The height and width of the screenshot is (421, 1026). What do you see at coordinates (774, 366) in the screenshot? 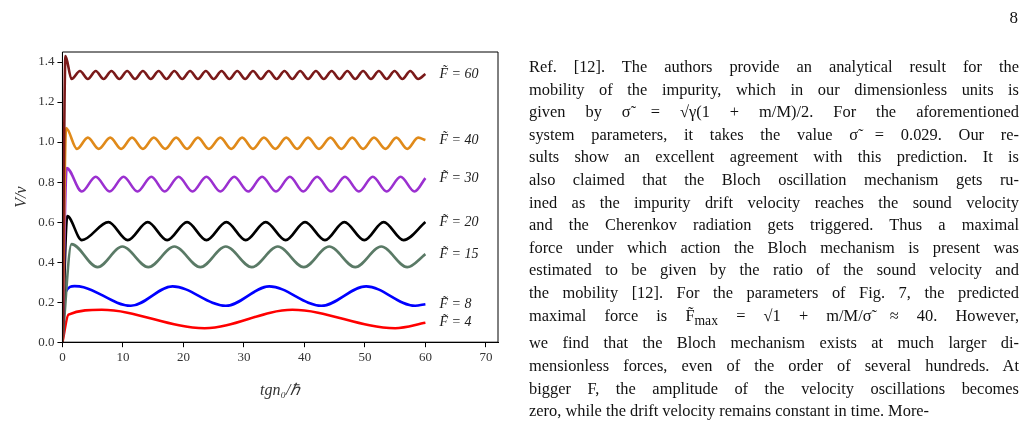
I see `text: mensionless forces, even of the order of several hundreds. At` at bounding box center [774, 366].